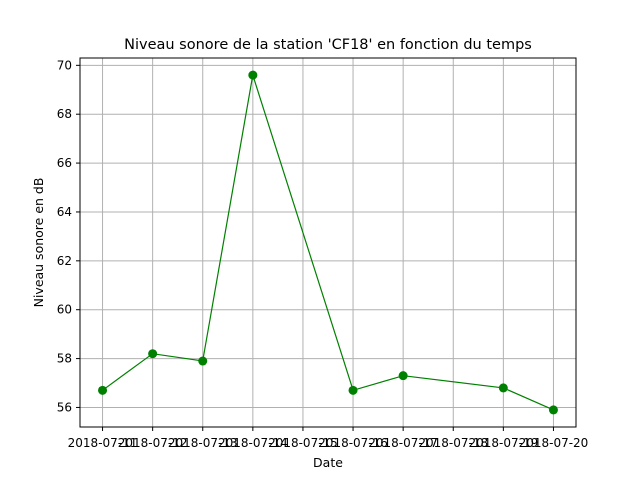  I want to click on y-tick-label: 60, so click(64, 310).